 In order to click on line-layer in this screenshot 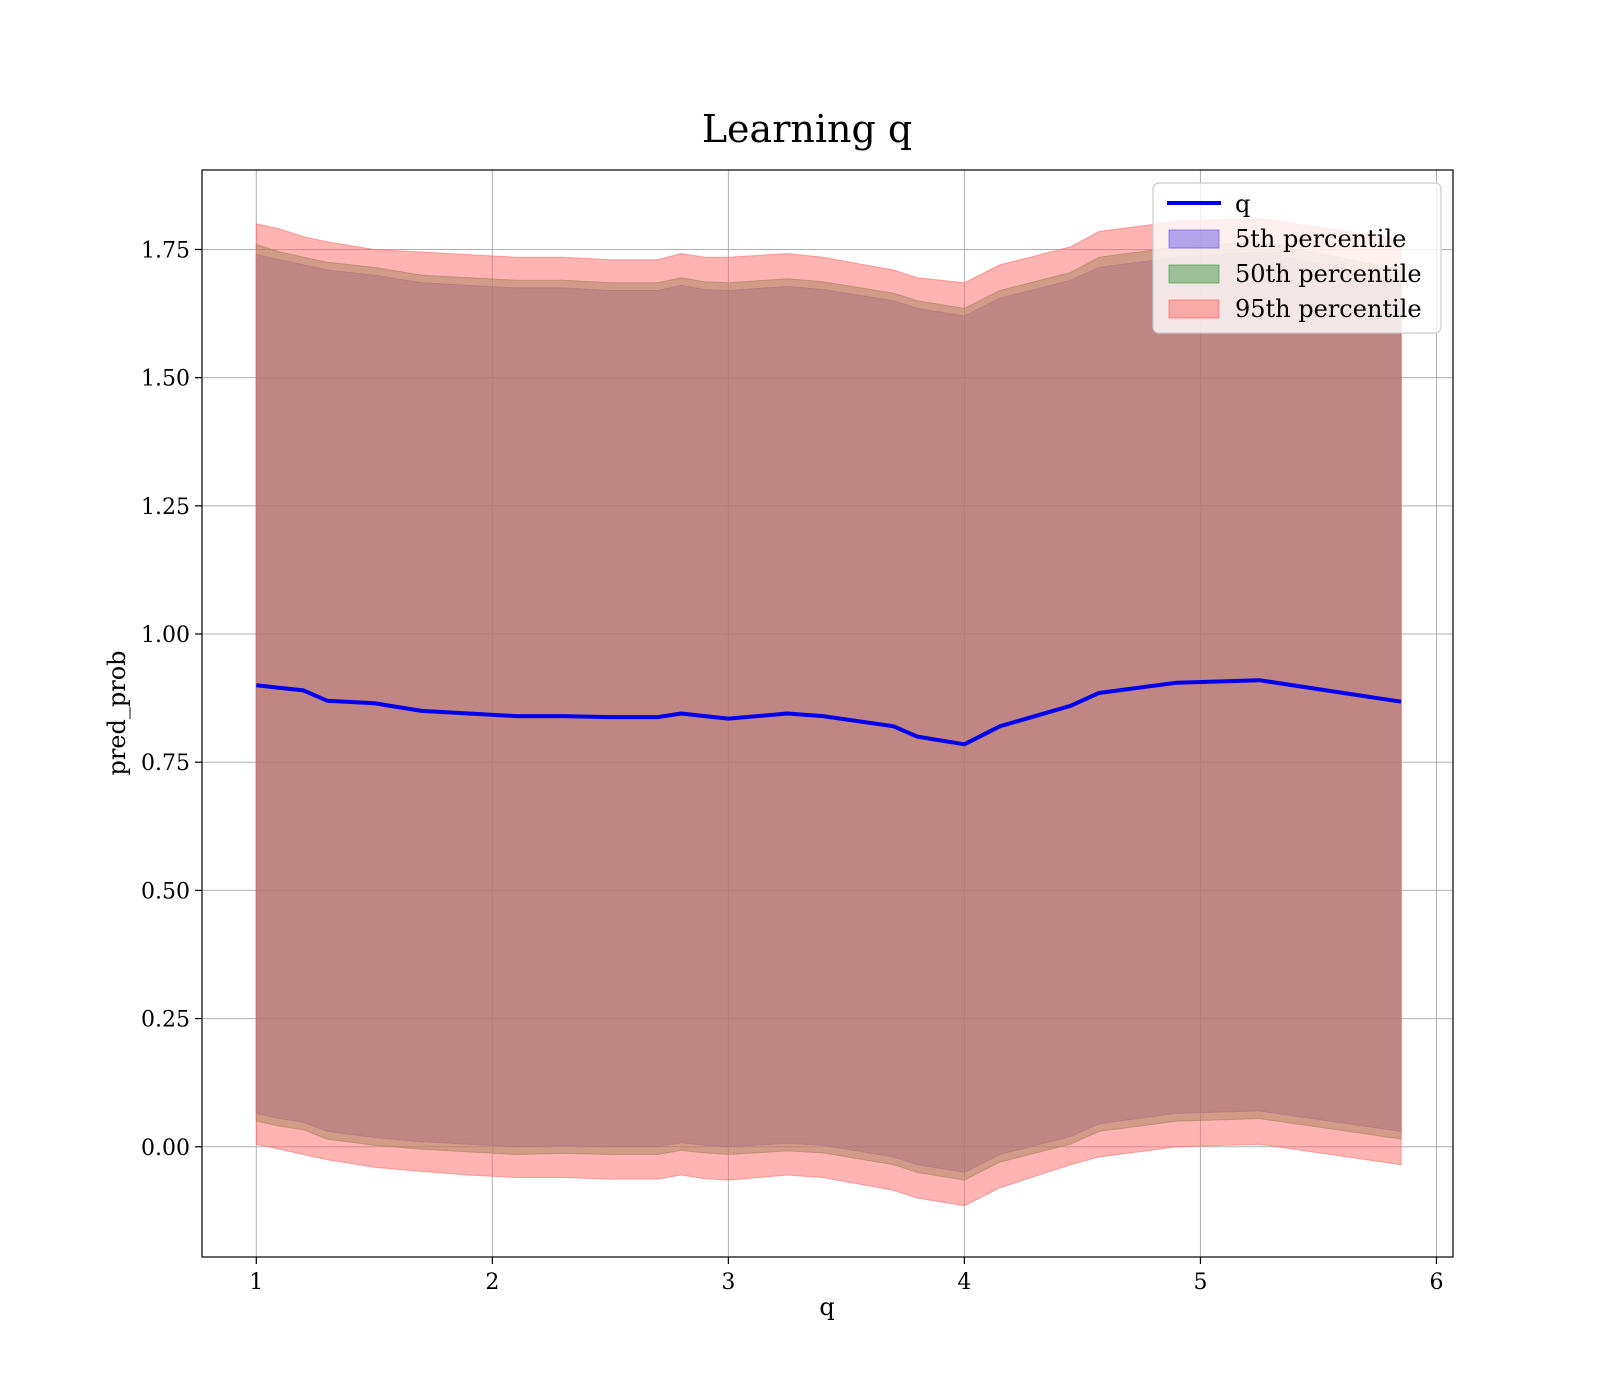, I will do `click(829, 712)`.